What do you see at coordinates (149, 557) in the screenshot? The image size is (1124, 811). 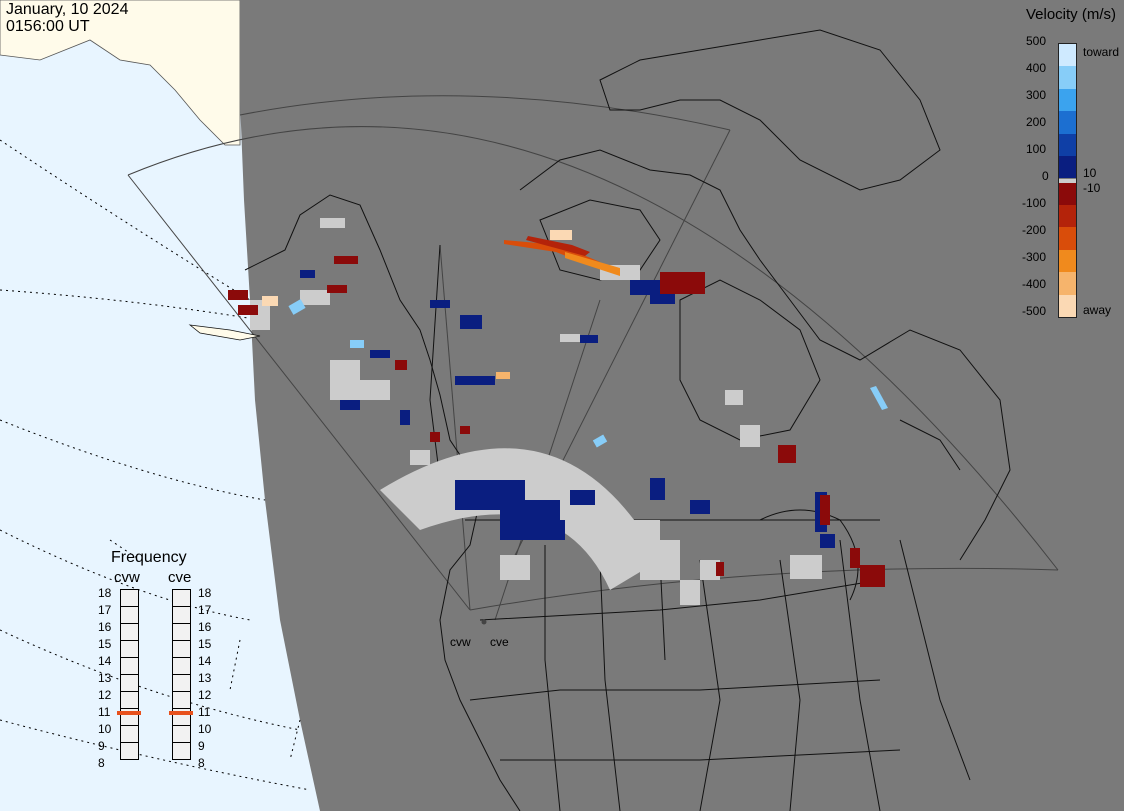 I see `frequency-title: Frequency` at bounding box center [149, 557].